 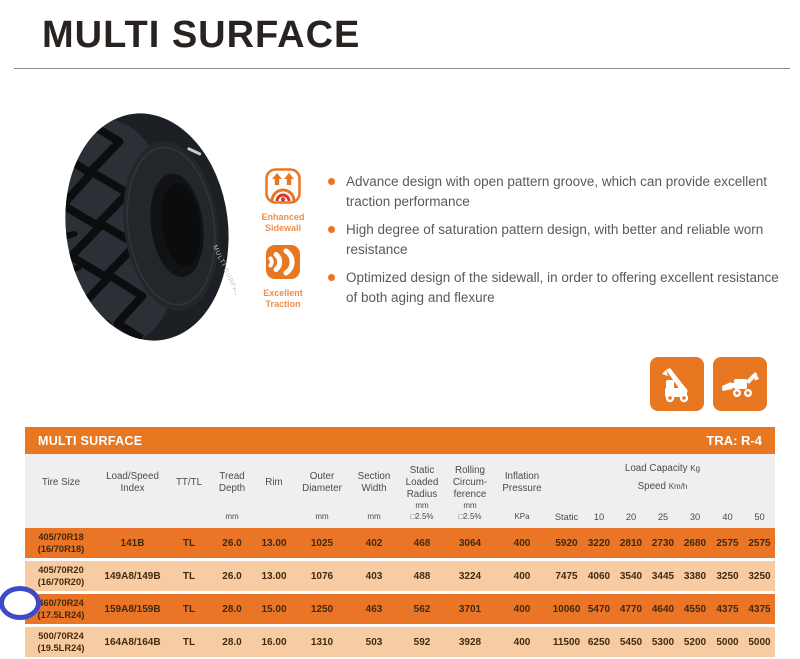 I want to click on speed-label: Speed Km/h, so click(x=662, y=486).